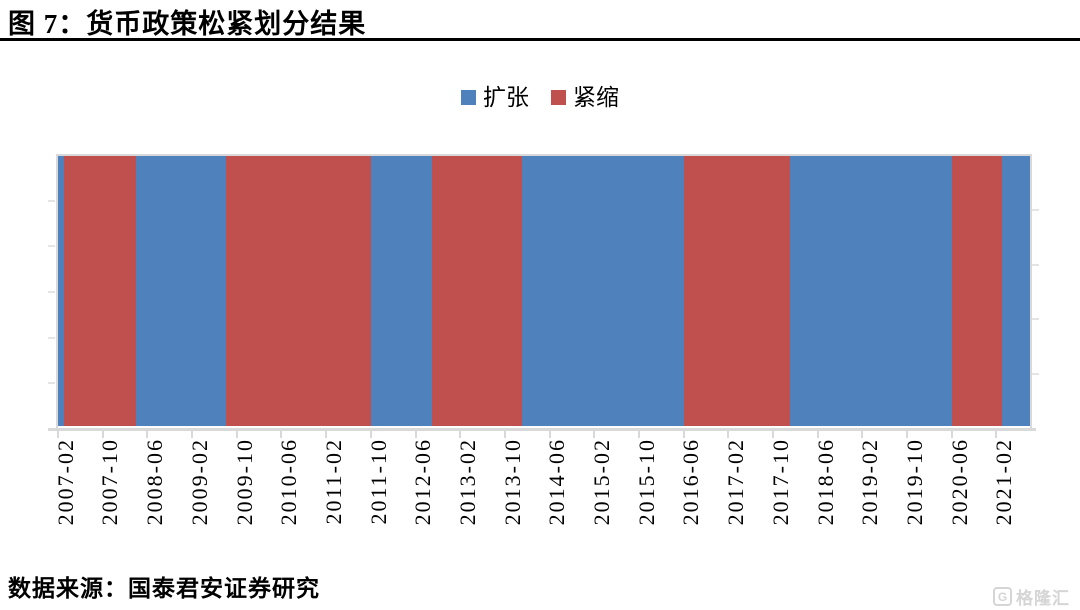 This screenshot has width=1080, height=610. Describe the element at coordinates (602, 482) in the screenshot. I see `x-tick-label: 2015-02` at that location.